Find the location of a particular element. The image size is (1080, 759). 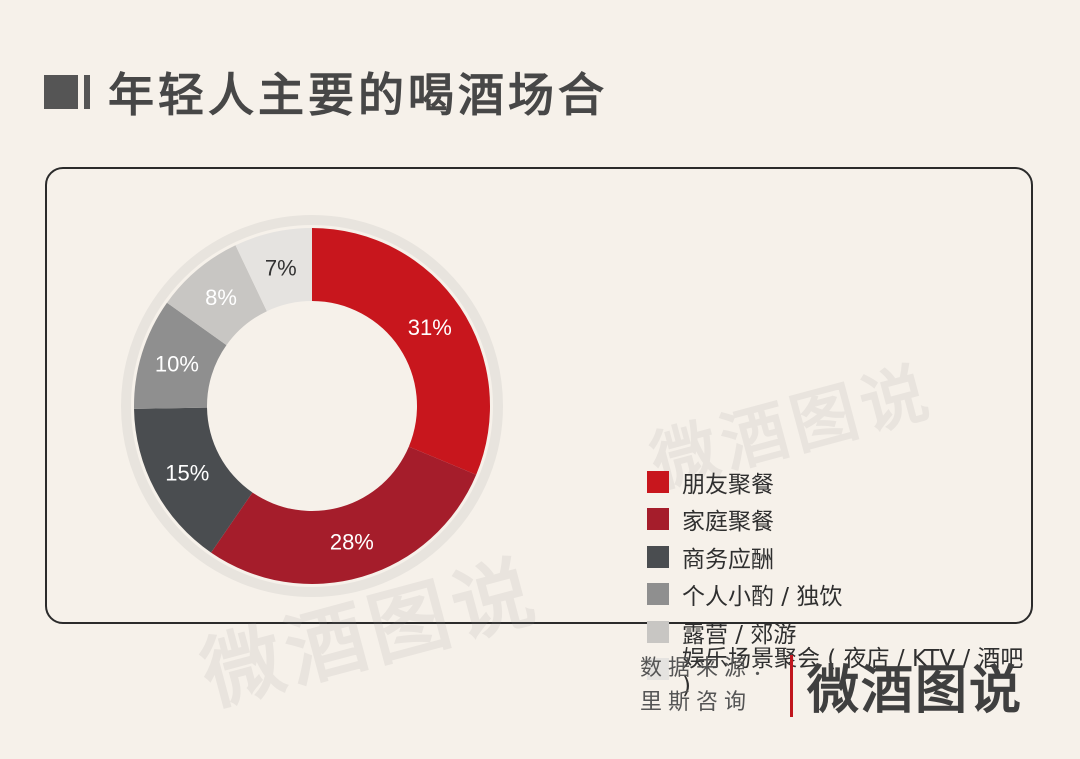

slice-value-label: 15% is located at coordinates (187, 472).